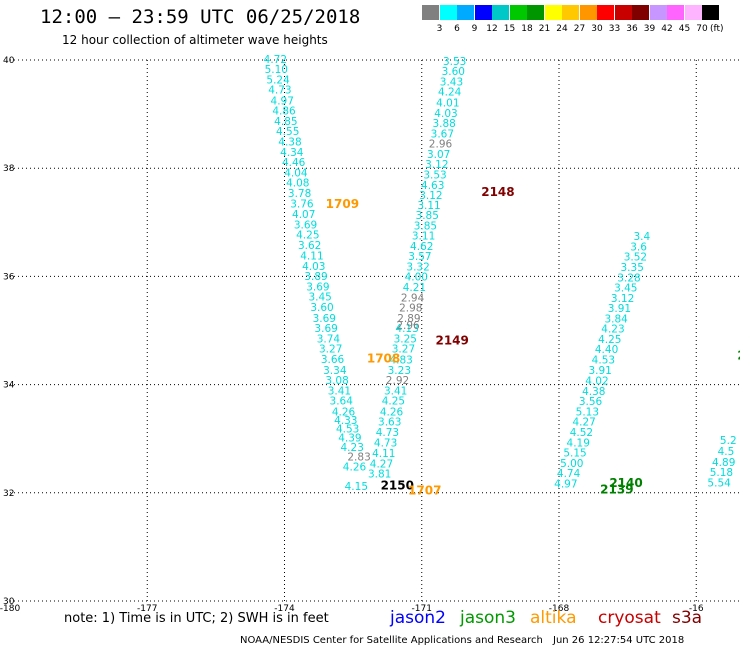  What do you see at coordinates (612, 330) in the screenshot?
I see `wave-height-label: 4.23` at bounding box center [612, 330].